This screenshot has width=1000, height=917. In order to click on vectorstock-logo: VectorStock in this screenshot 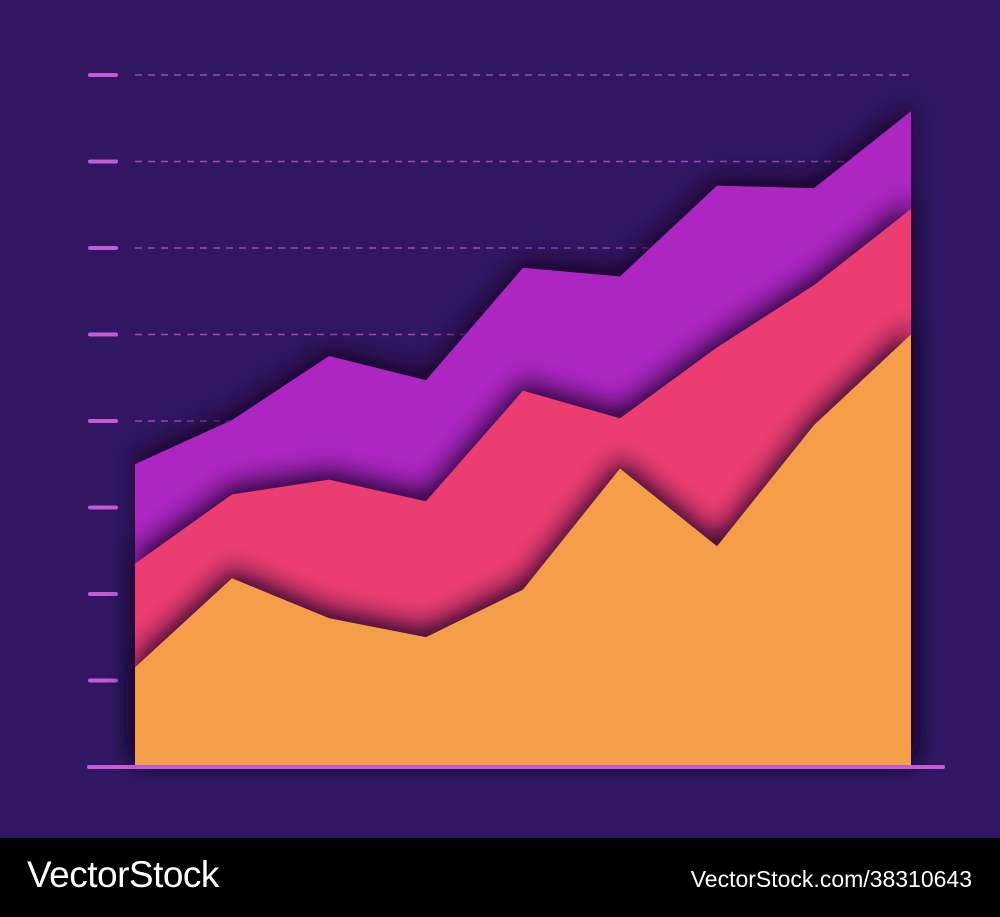, I will do `click(123, 874)`.